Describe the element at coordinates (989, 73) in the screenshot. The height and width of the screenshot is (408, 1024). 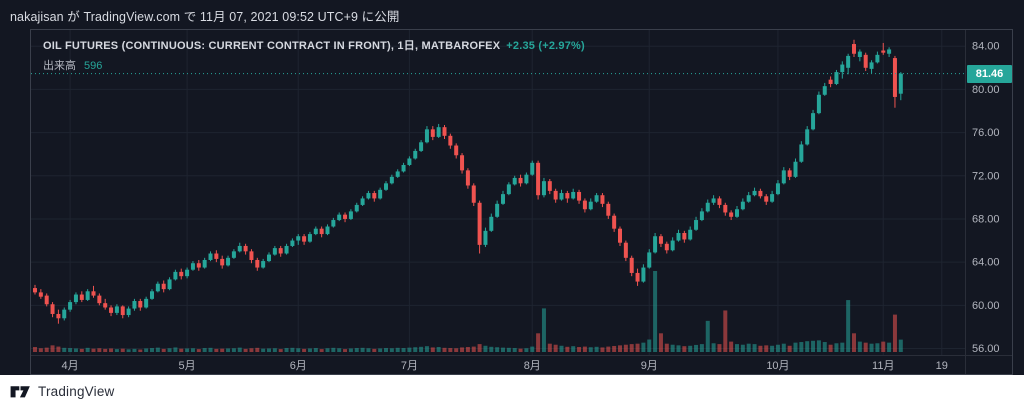
I see `last-price-label: 81.46` at that location.